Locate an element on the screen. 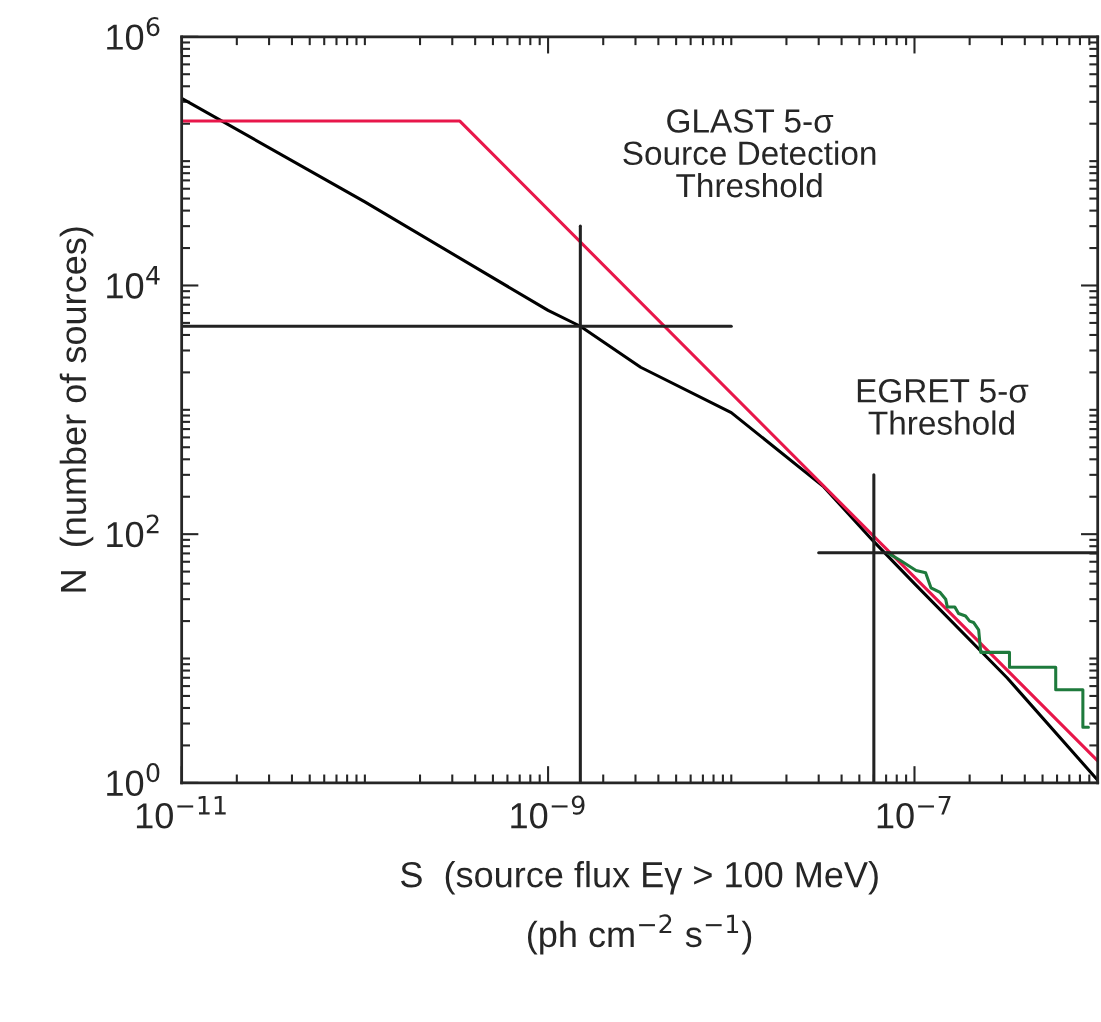 The image size is (1101, 1022). y-tick-label: 10$^{2}$ is located at coordinates (133, 531).